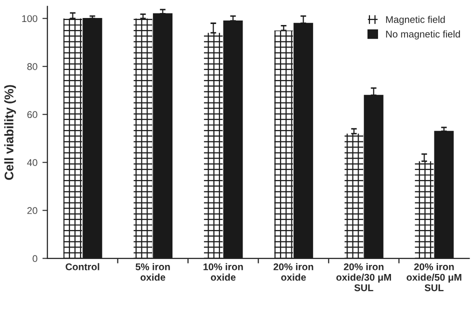 The image size is (474, 323). I want to click on legend-label: No magnetic field, so click(423, 35).